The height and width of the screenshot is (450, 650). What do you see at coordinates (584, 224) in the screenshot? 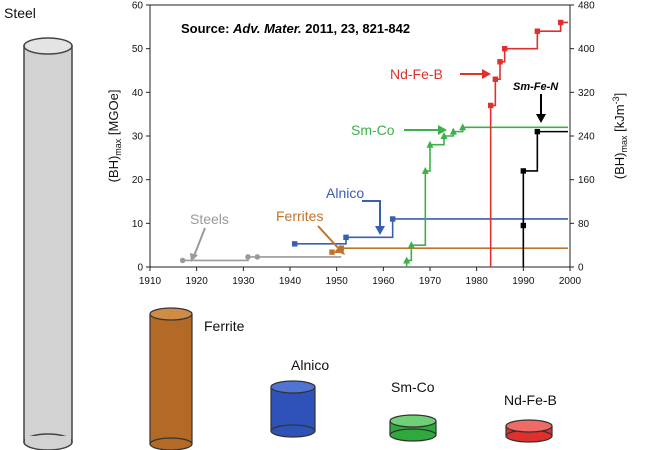
I see `y-tick-label-right: 80` at bounding box center [584, 224].